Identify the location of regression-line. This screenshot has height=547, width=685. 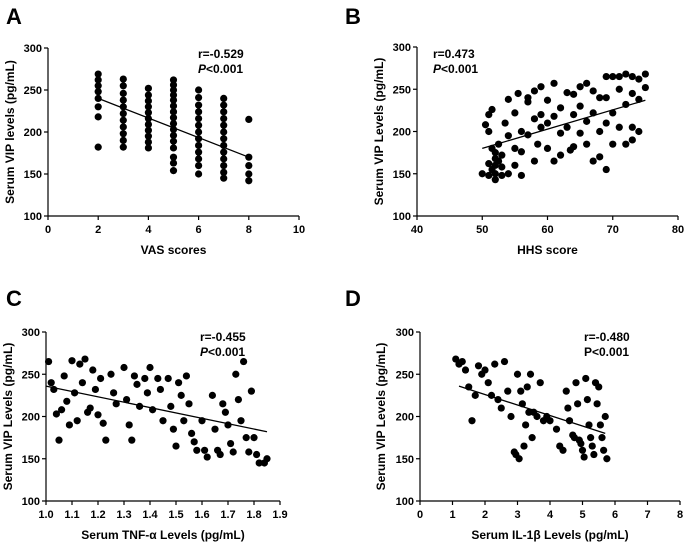
(532, 410).